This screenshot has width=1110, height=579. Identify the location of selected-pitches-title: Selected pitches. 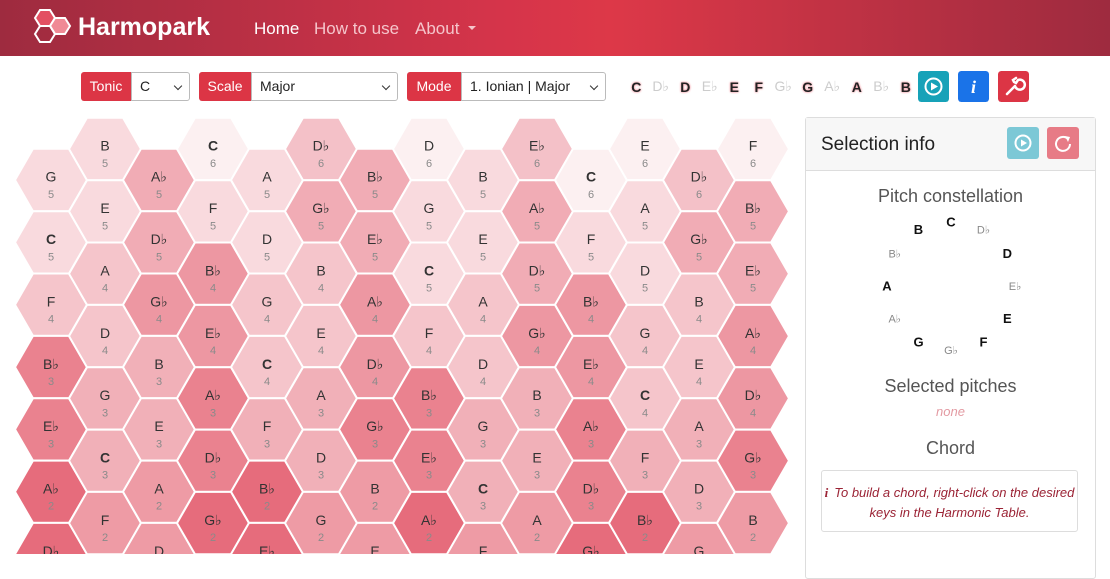
(950, 386).